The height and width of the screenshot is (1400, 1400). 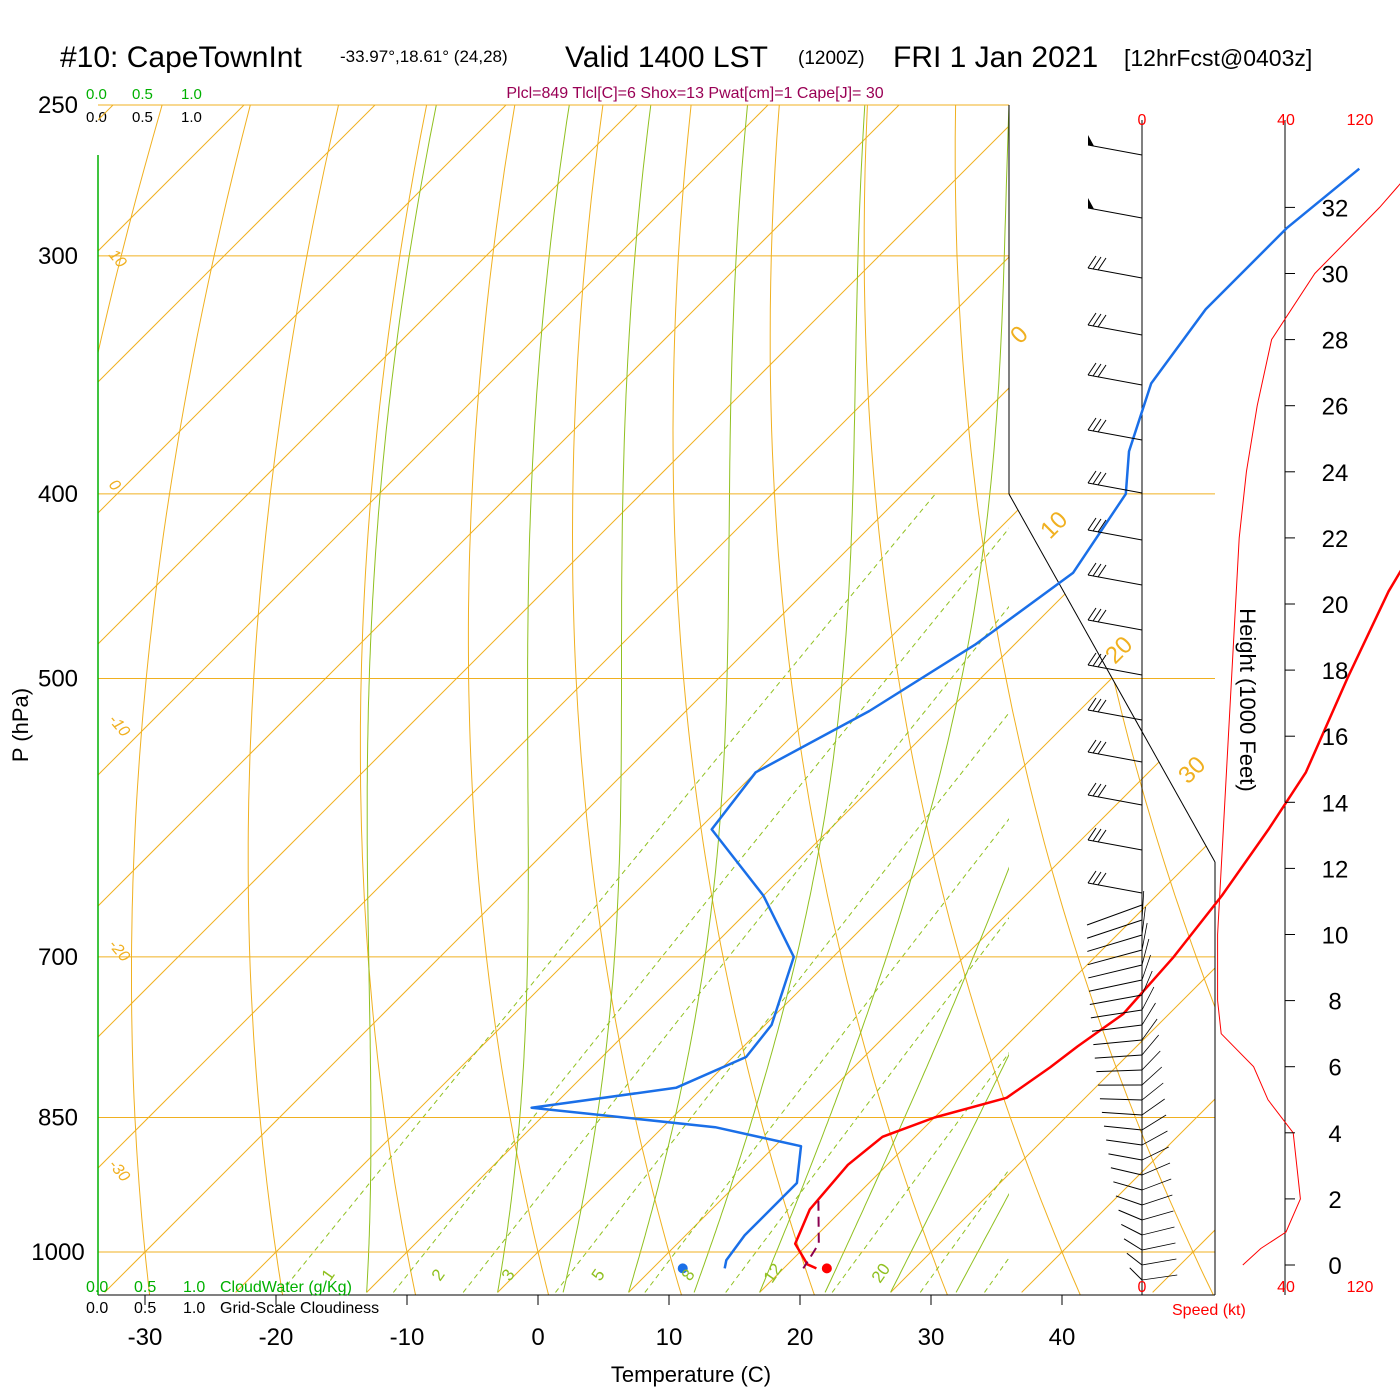 I want to click on isotherm-label: -10, so click(x=119, y=726).